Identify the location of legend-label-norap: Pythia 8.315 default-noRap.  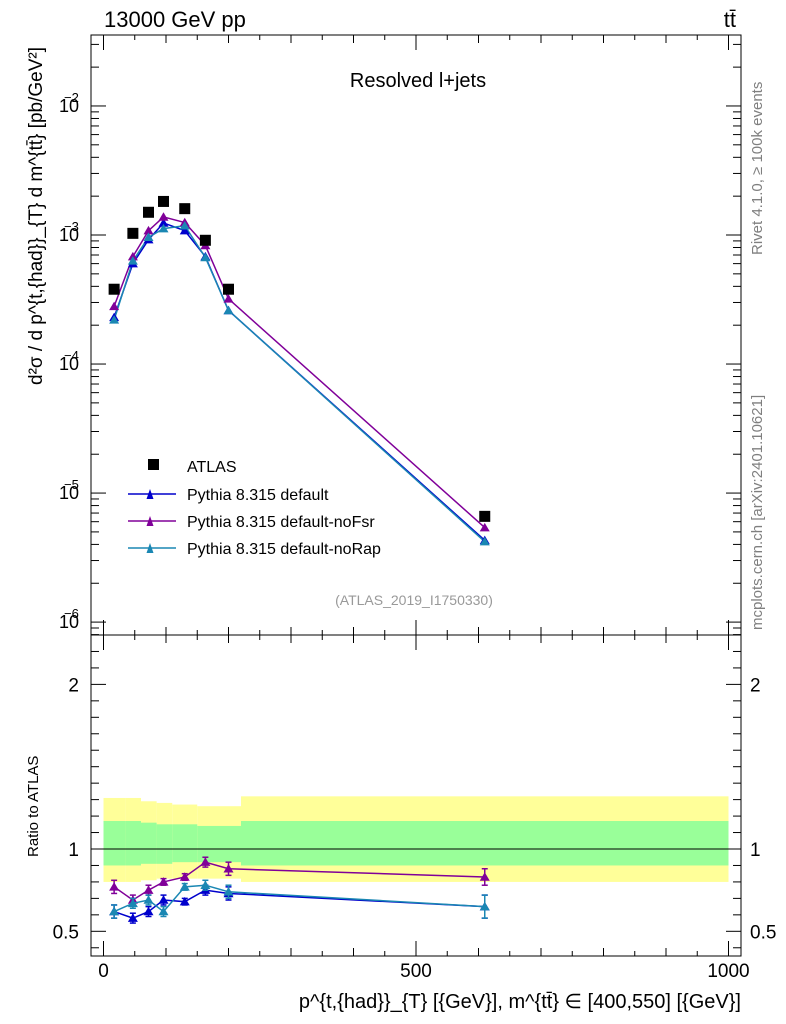
(284, 549).